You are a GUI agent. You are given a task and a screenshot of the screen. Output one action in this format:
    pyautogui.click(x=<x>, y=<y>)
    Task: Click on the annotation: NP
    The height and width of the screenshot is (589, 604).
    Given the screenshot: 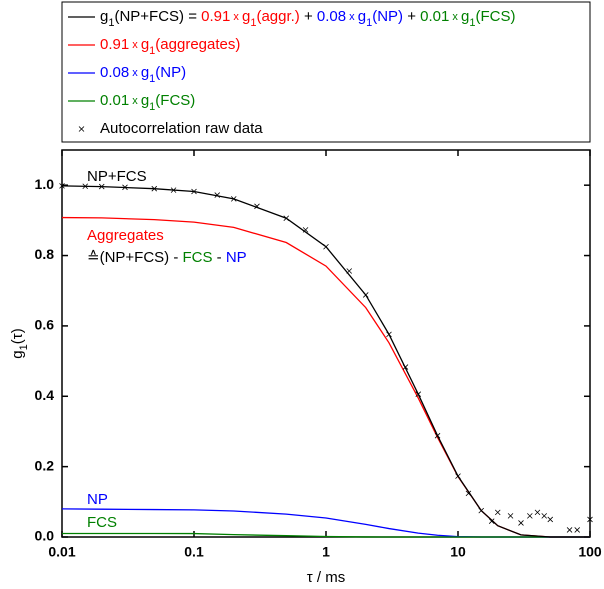 What is the action you would take?
    pyautogui.click(x=97, y=499)
    